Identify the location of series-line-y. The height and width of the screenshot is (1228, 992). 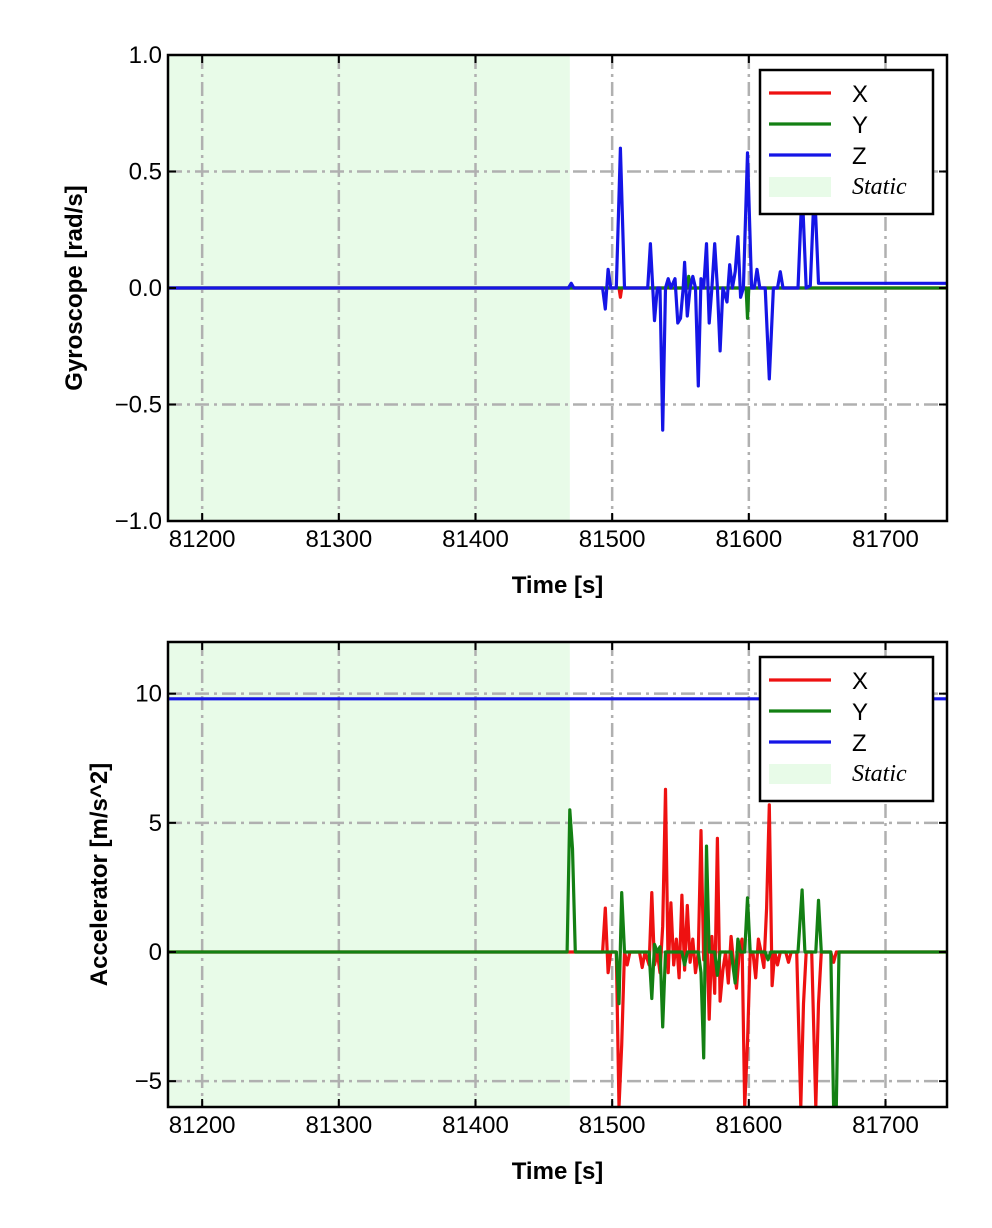
(557, 297).